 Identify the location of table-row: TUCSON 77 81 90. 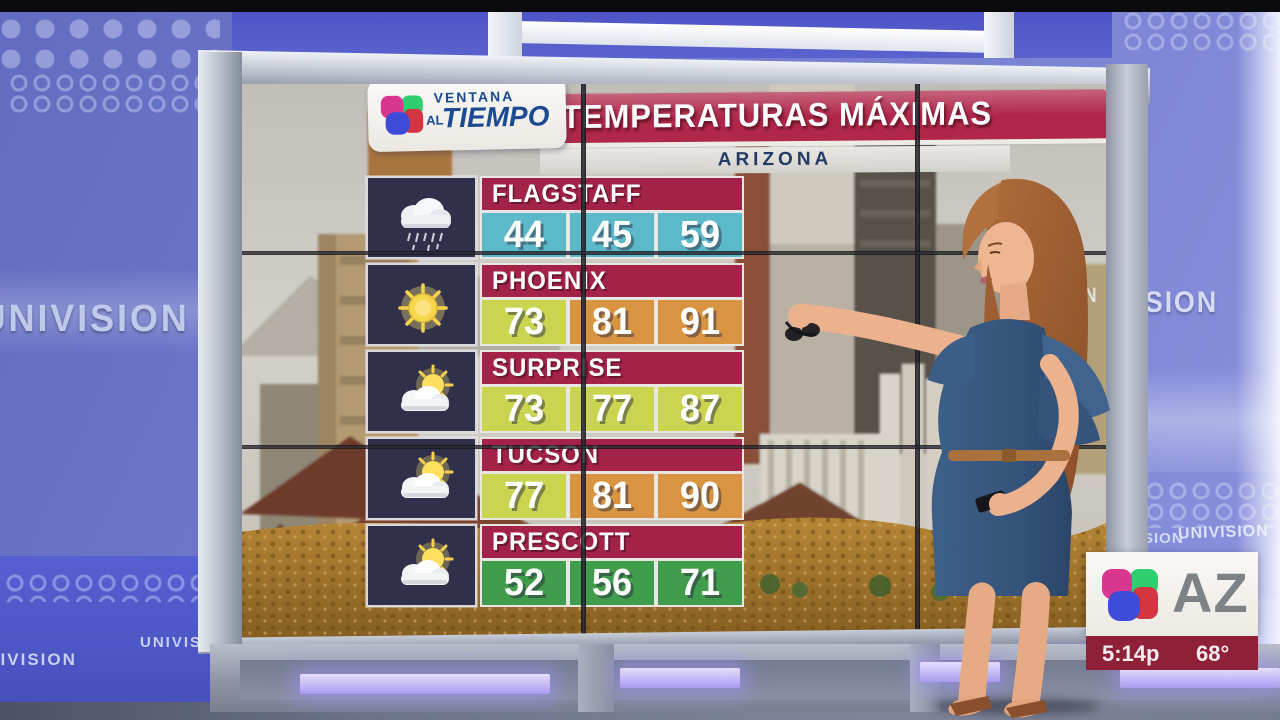
(555, 478).